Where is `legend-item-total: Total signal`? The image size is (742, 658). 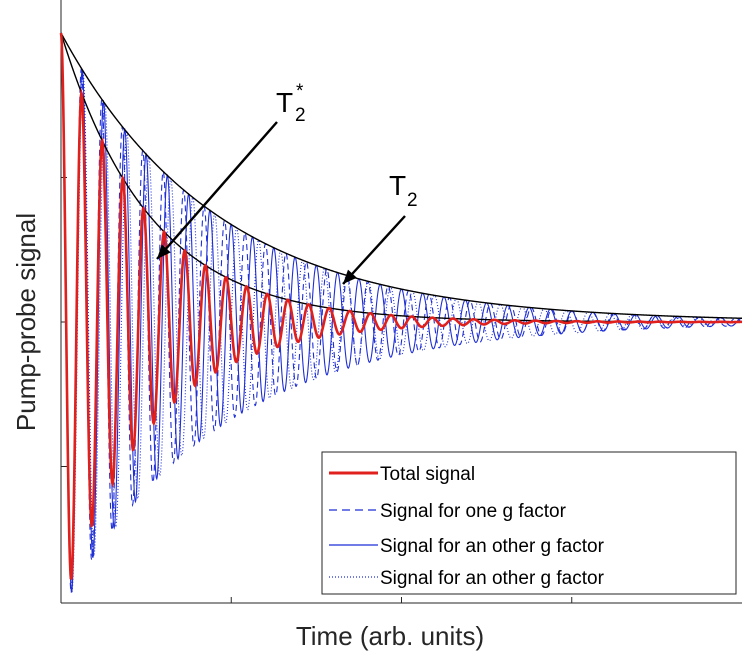 legend-item-total: Total signal is located at coordinates (402, 474).